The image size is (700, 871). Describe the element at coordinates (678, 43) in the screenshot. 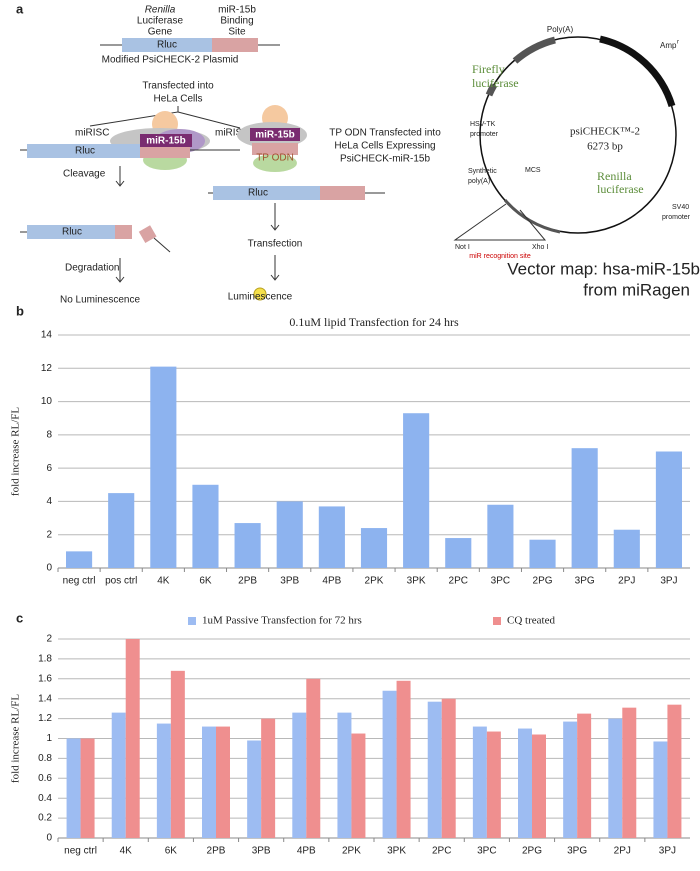

I see `text: r` at that location.